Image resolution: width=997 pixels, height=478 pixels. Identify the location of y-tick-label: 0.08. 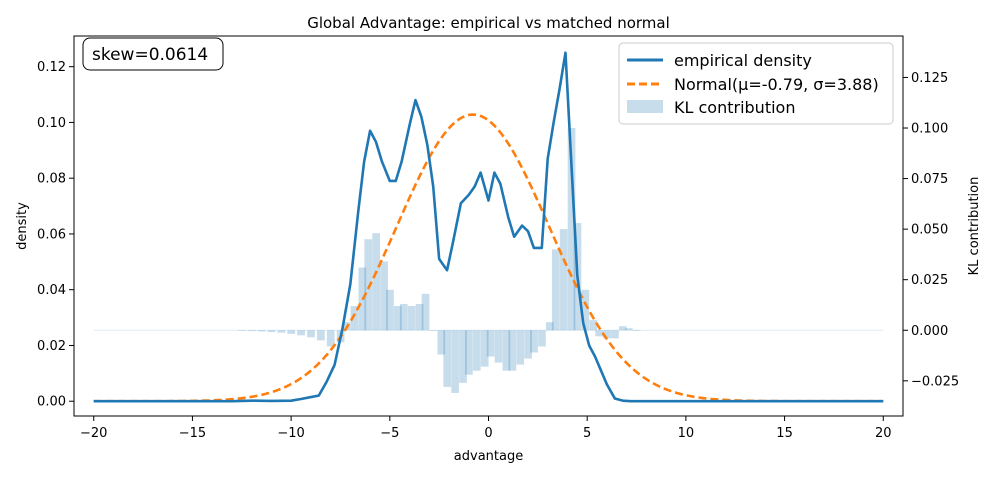
(51, 179).